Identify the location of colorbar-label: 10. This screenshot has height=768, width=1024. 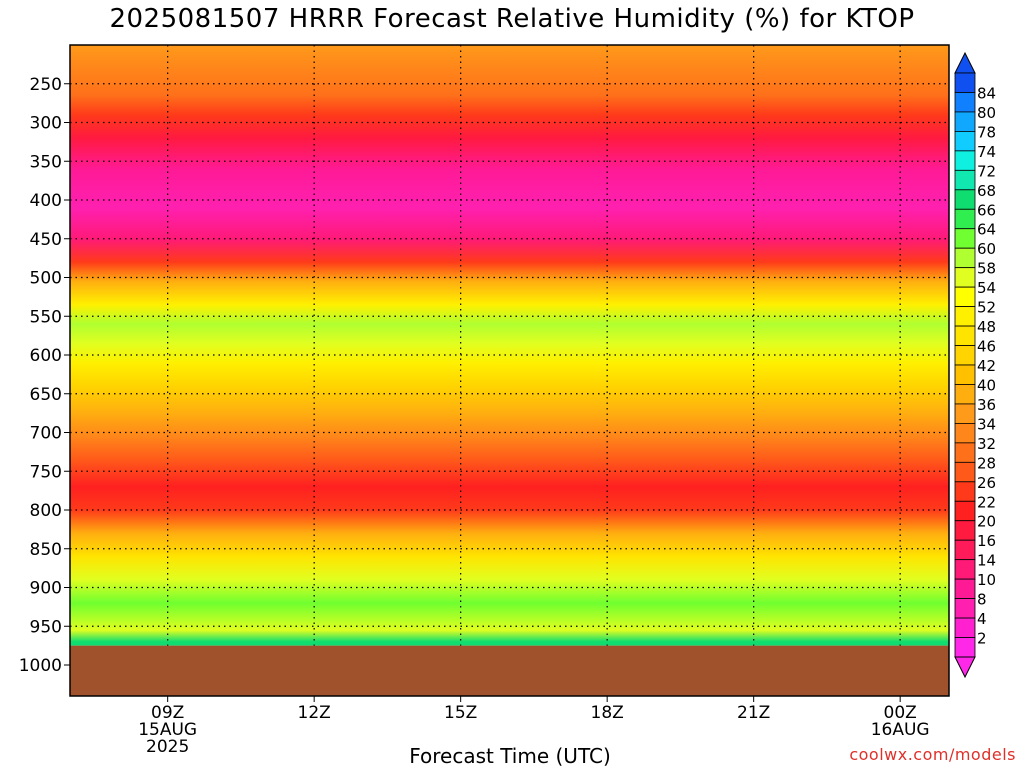
(986, 580).